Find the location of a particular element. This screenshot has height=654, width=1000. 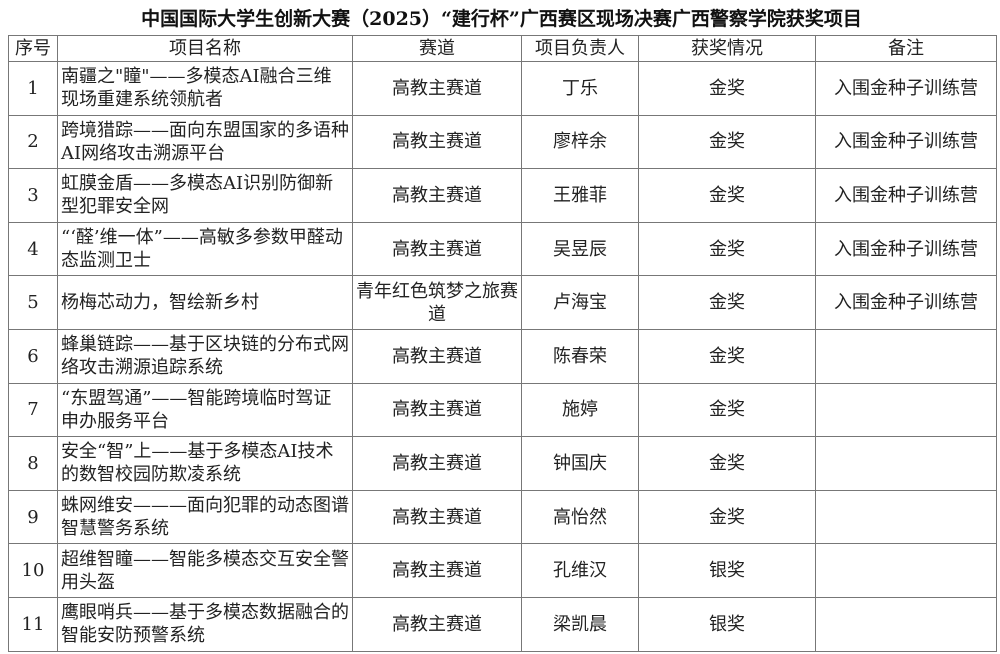

cell-leader: 陈春荣 is located at coordinates (580, 356).